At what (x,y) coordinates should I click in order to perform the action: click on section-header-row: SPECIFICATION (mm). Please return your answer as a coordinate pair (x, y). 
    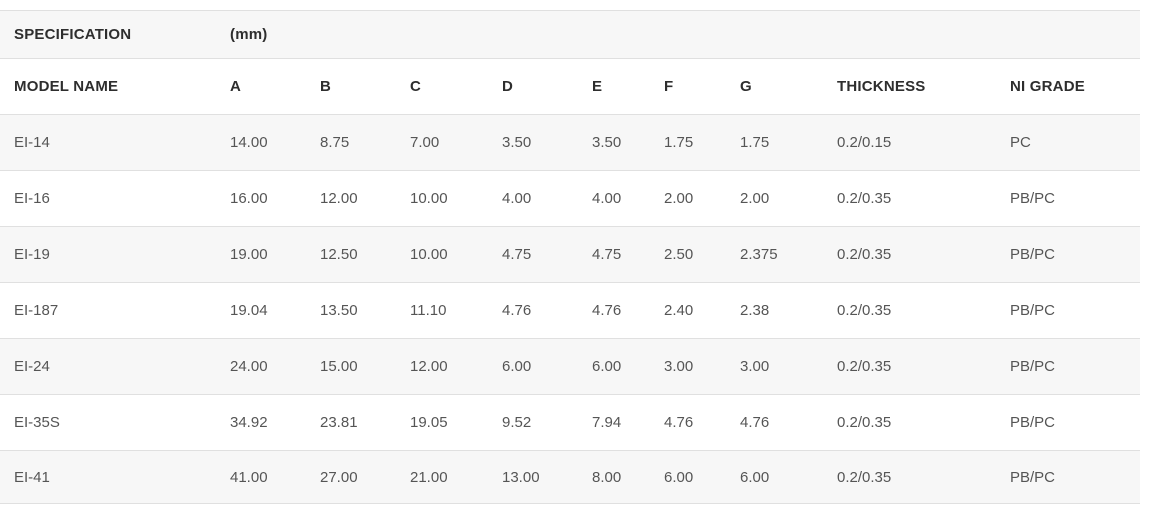
    Looking at the image, I should click on (570, 34).